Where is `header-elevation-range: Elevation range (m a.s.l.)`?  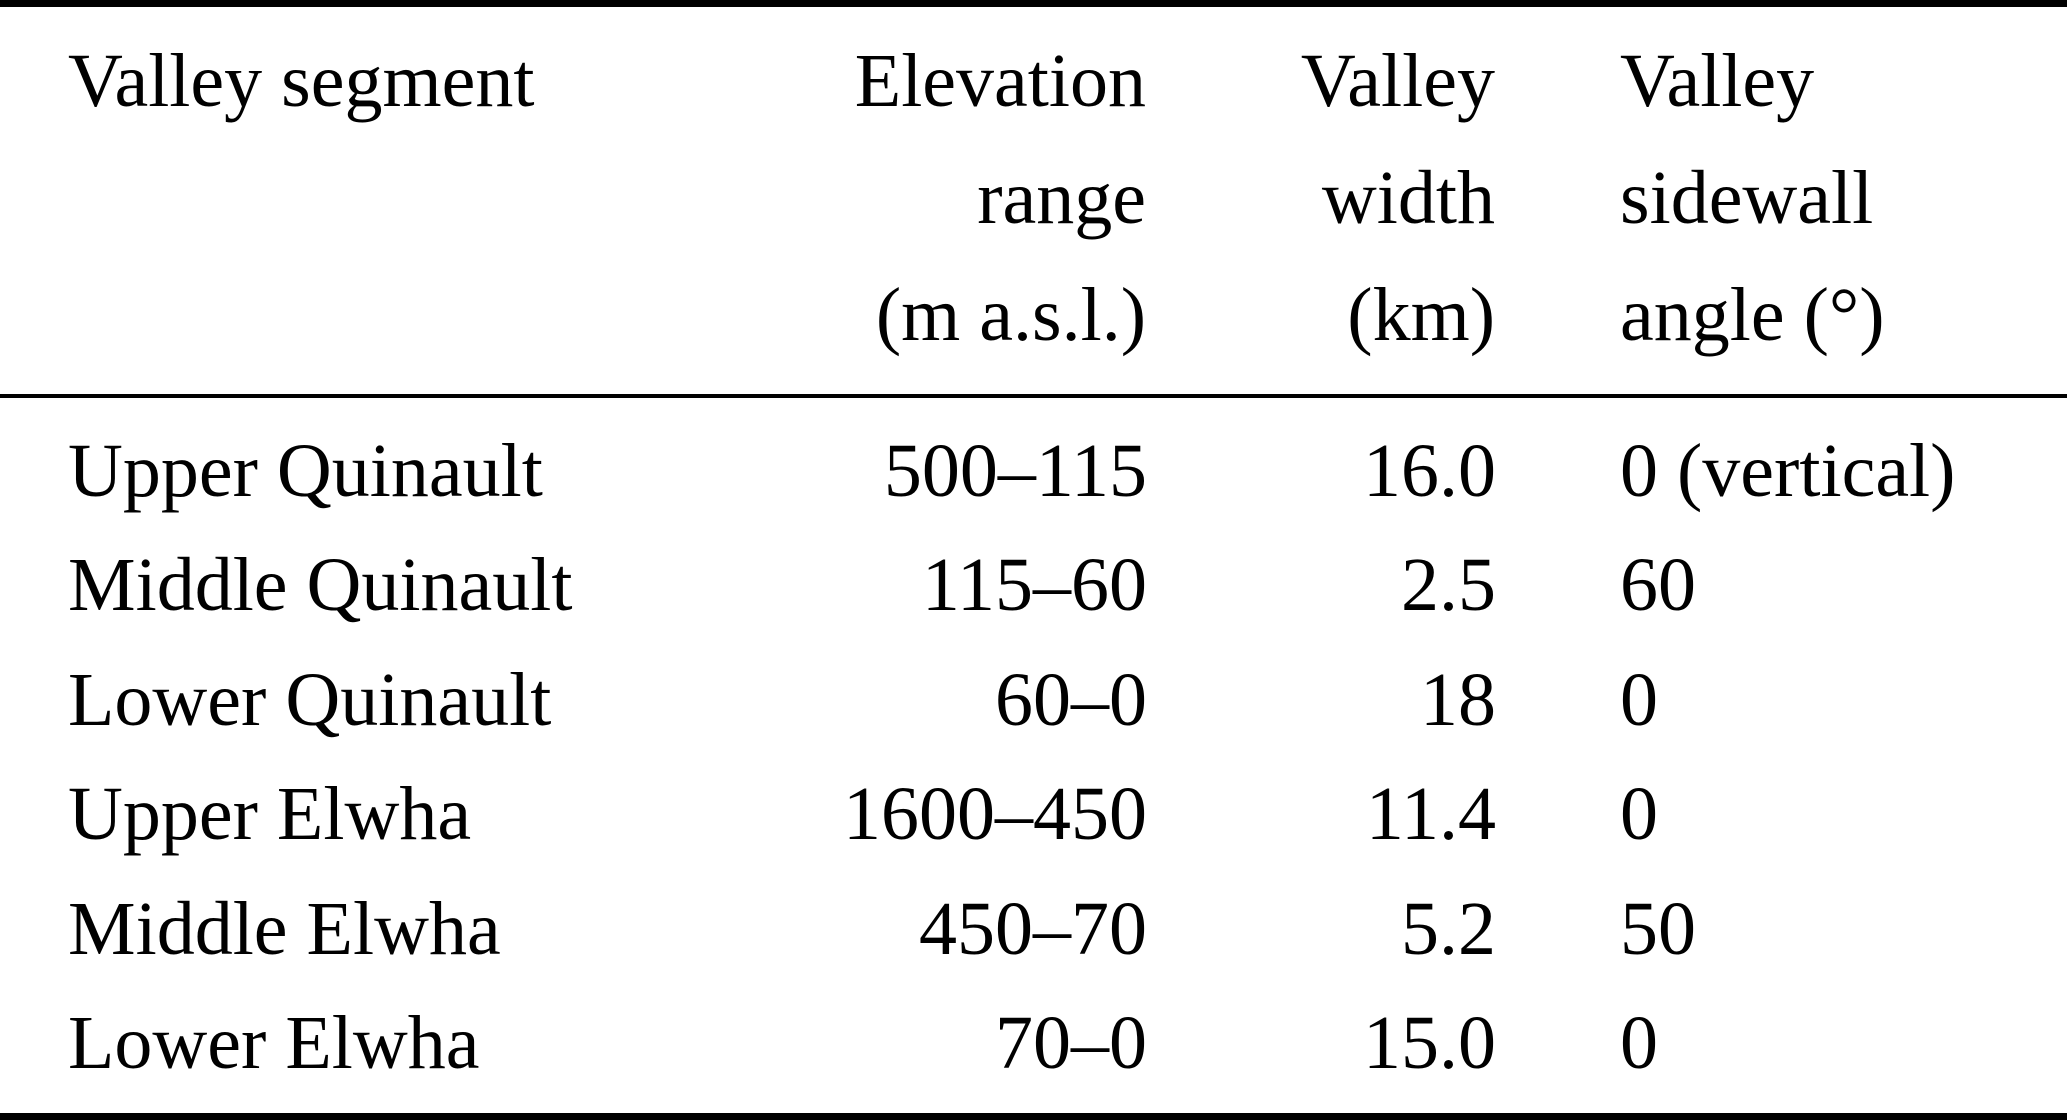
header-elevation-range: Elevation range (m a.s.l.) is located at coordinates (888, 200).